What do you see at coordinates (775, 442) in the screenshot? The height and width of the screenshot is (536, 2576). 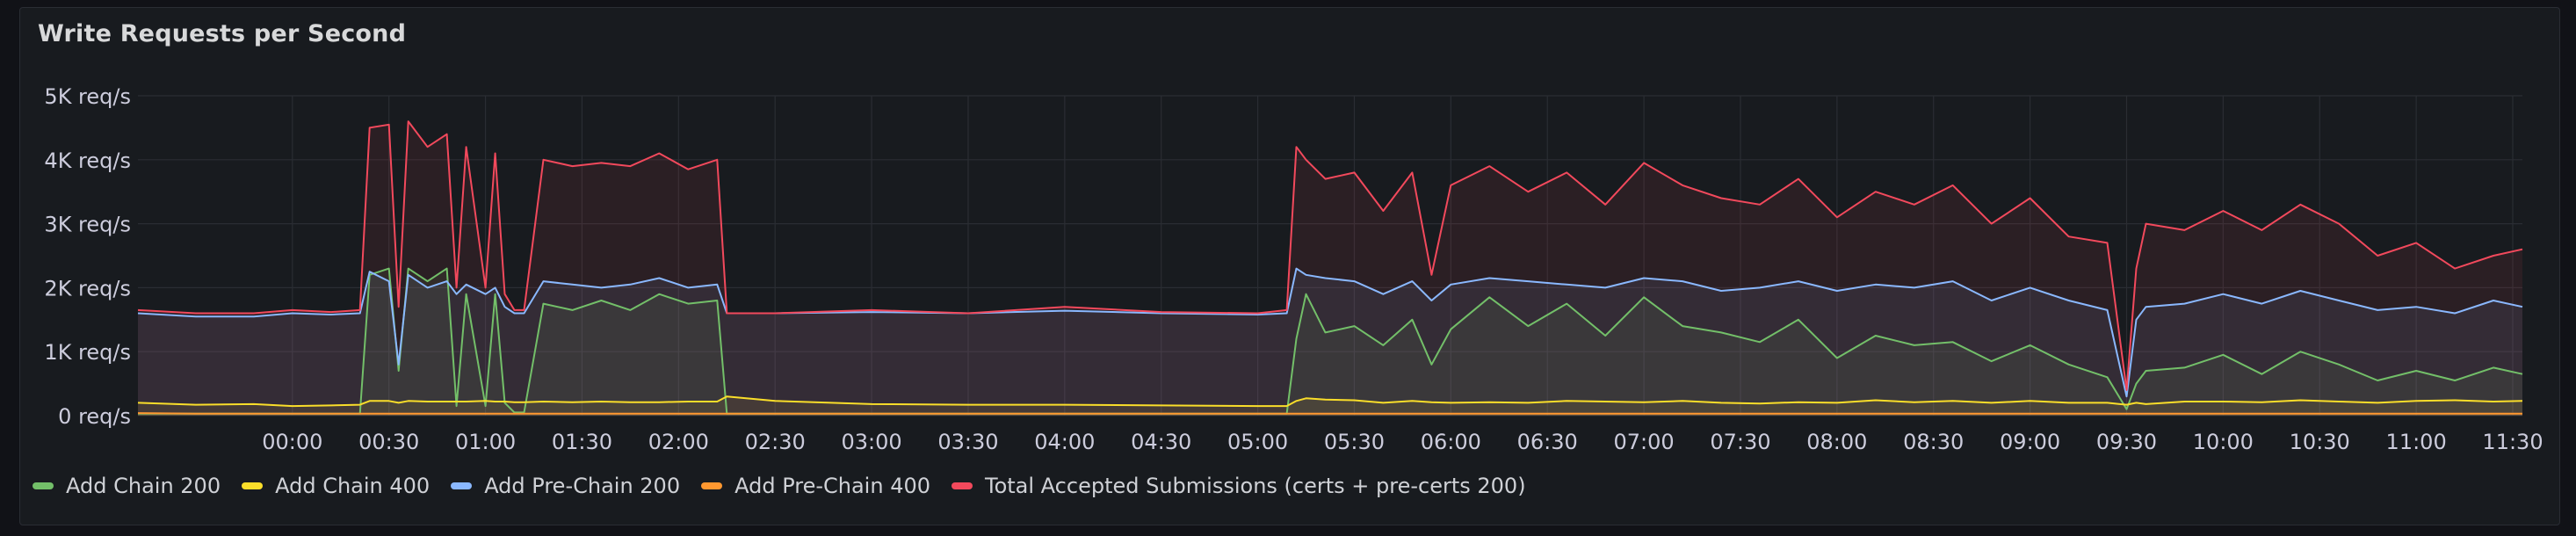 I see `x-tick-label: 02:30` at bounding box center [775, 442].